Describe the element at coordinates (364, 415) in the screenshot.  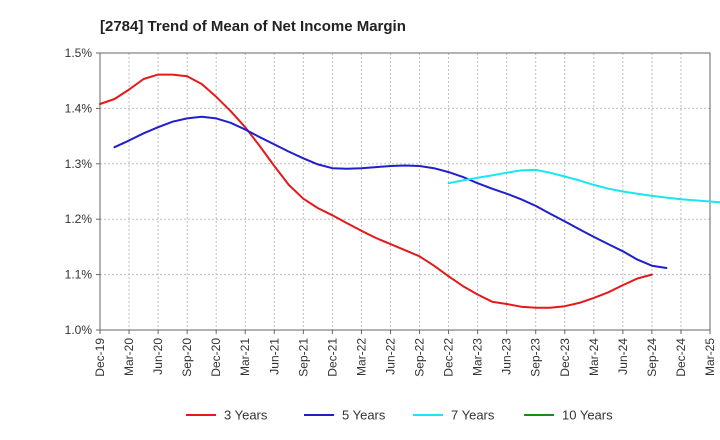
I see `legend-label-5-years: 5 Years` at that location.